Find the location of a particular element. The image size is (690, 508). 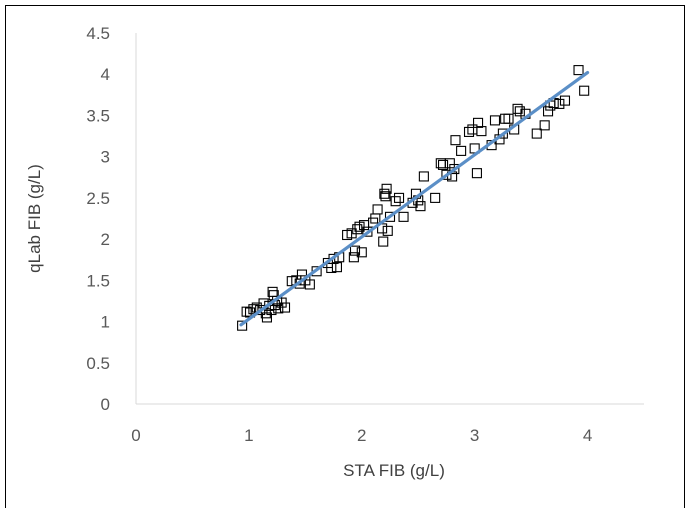

x-tick-label: 4 is located at coordinates (587, 435).